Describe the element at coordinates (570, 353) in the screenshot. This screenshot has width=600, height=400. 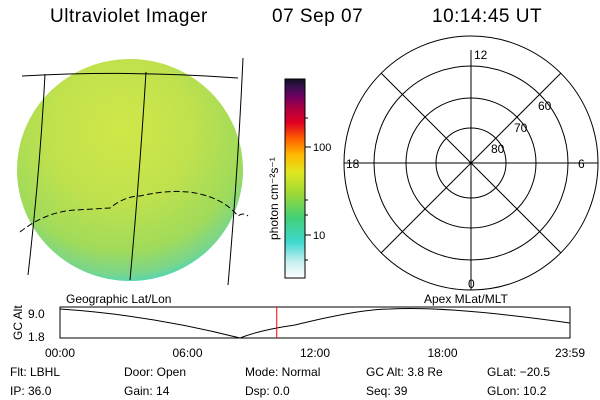
I see `timeline-x-tick: 23:59` at that location.